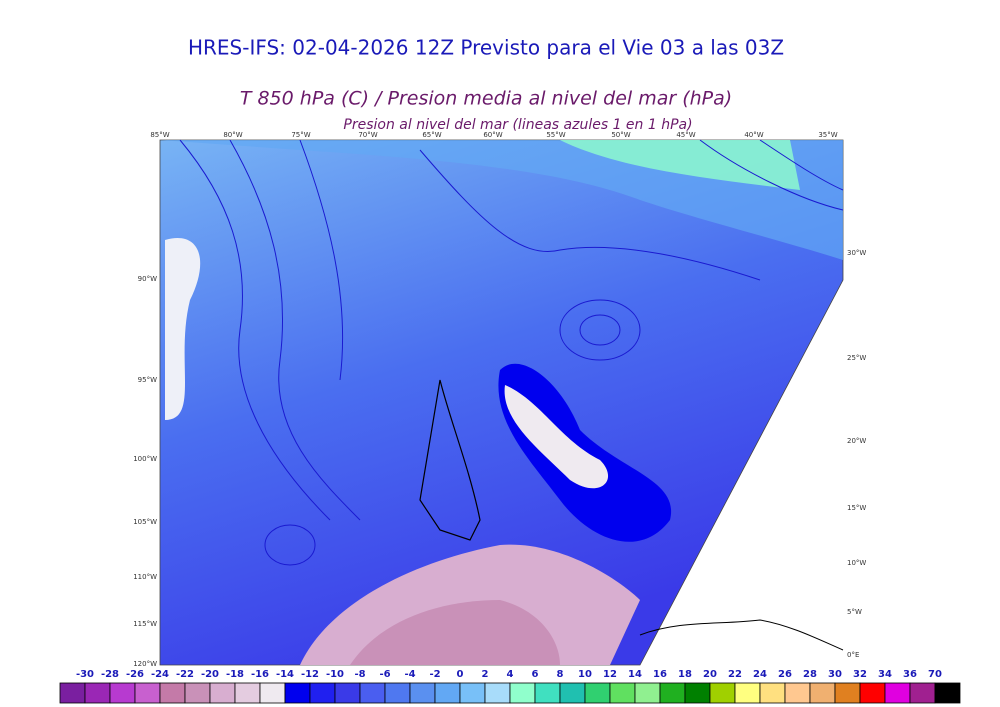  Describe the element at coordinates (680, 165) in the screenshot. I see `shade` at that location.